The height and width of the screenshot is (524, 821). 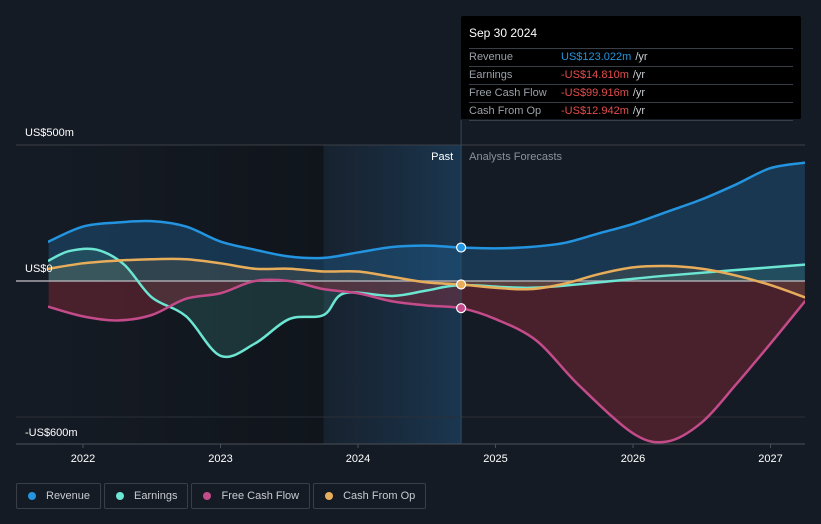 What do you see at coordinates (770, 459) in the screenshot?
I see `x-tick-label: 2027` at bounding box center [770, 459].